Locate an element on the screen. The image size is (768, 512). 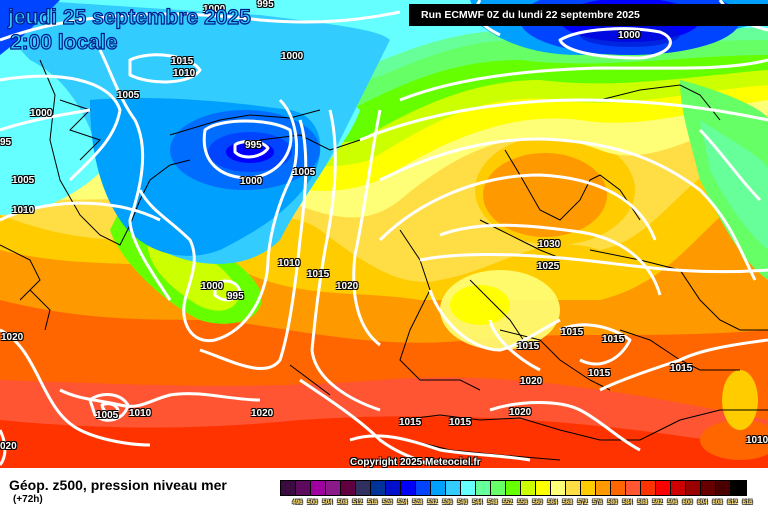
legend-label: 556 is located at coordinates (522, 503).